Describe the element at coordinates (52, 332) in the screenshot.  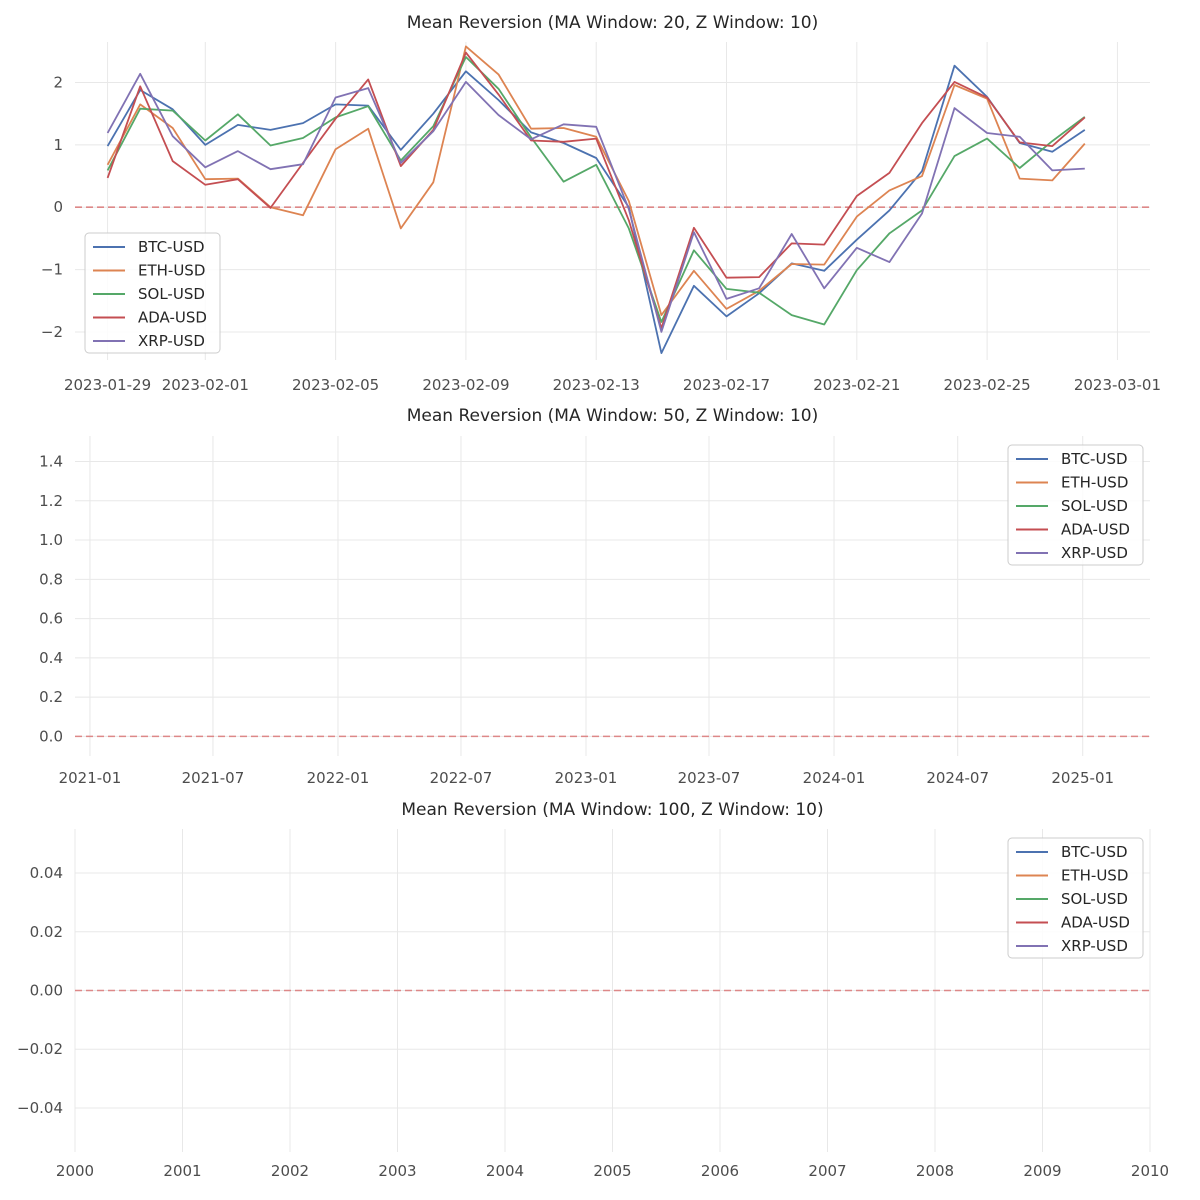
I see `y-tick-label: −2` at that location.